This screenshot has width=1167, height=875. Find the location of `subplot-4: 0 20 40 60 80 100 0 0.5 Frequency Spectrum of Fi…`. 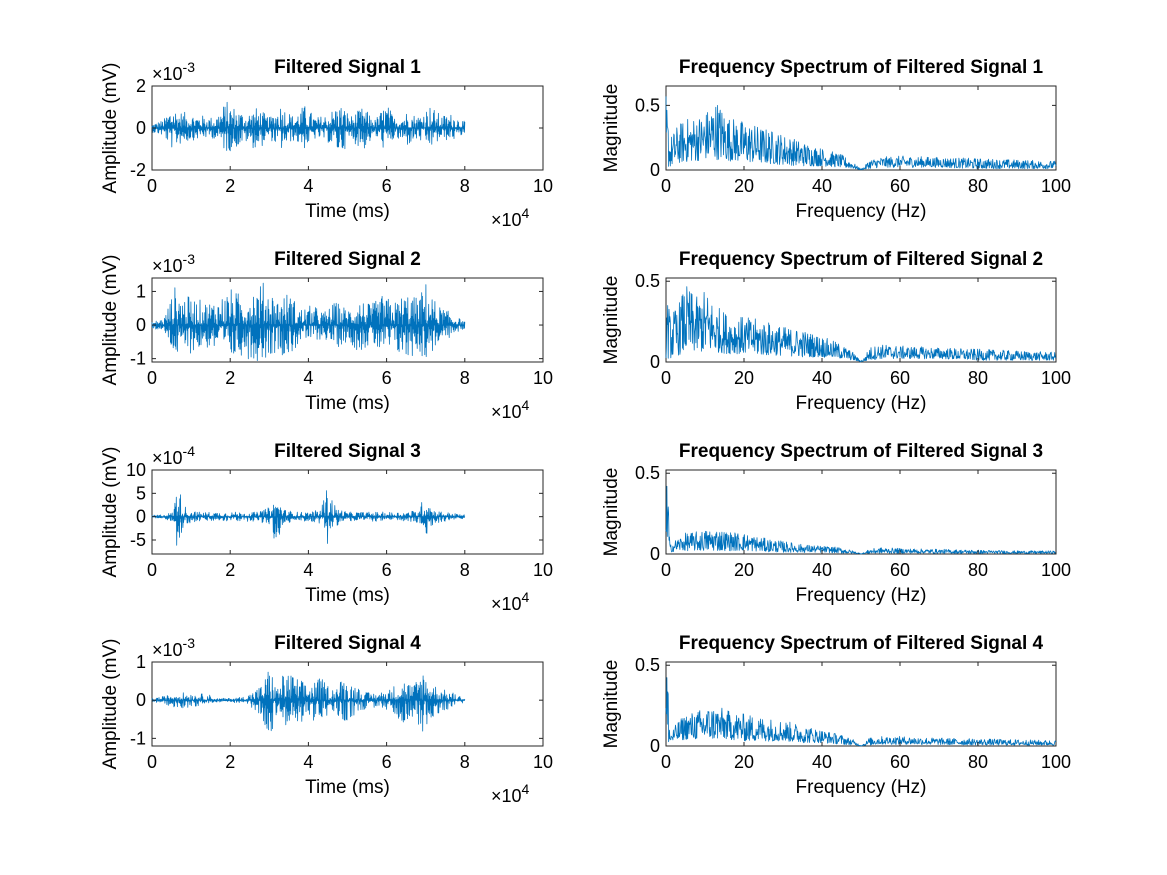

subplot-4: 0 20 40 60 80 100 0 0.5 Frequency Spectrum of Fi… is located at coordinates (836, 331).